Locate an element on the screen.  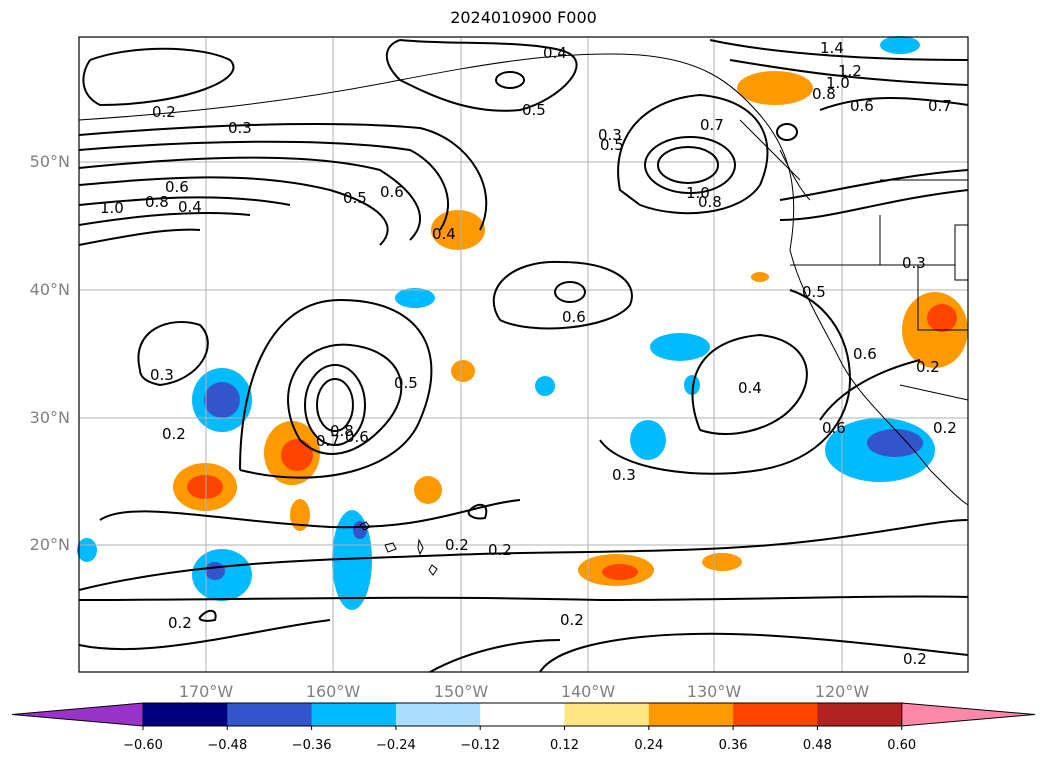
colorbar-tick-label: 0.24 is located at coordinates (649, 745).